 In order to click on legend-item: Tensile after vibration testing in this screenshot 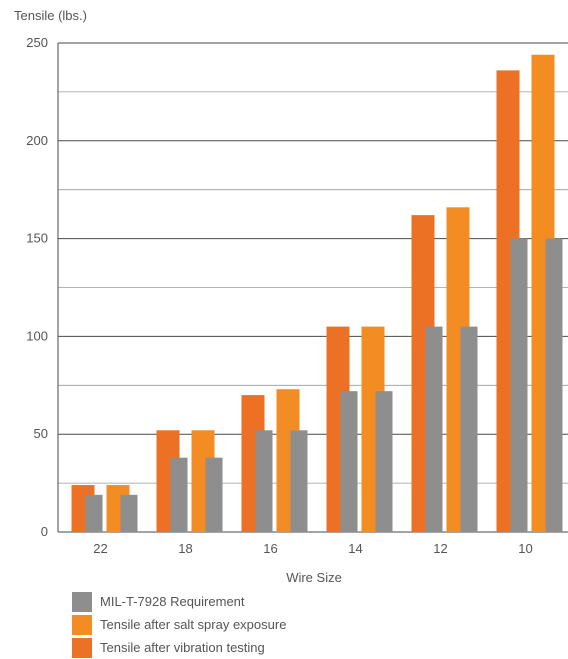, I will do `click(179, 647)`.